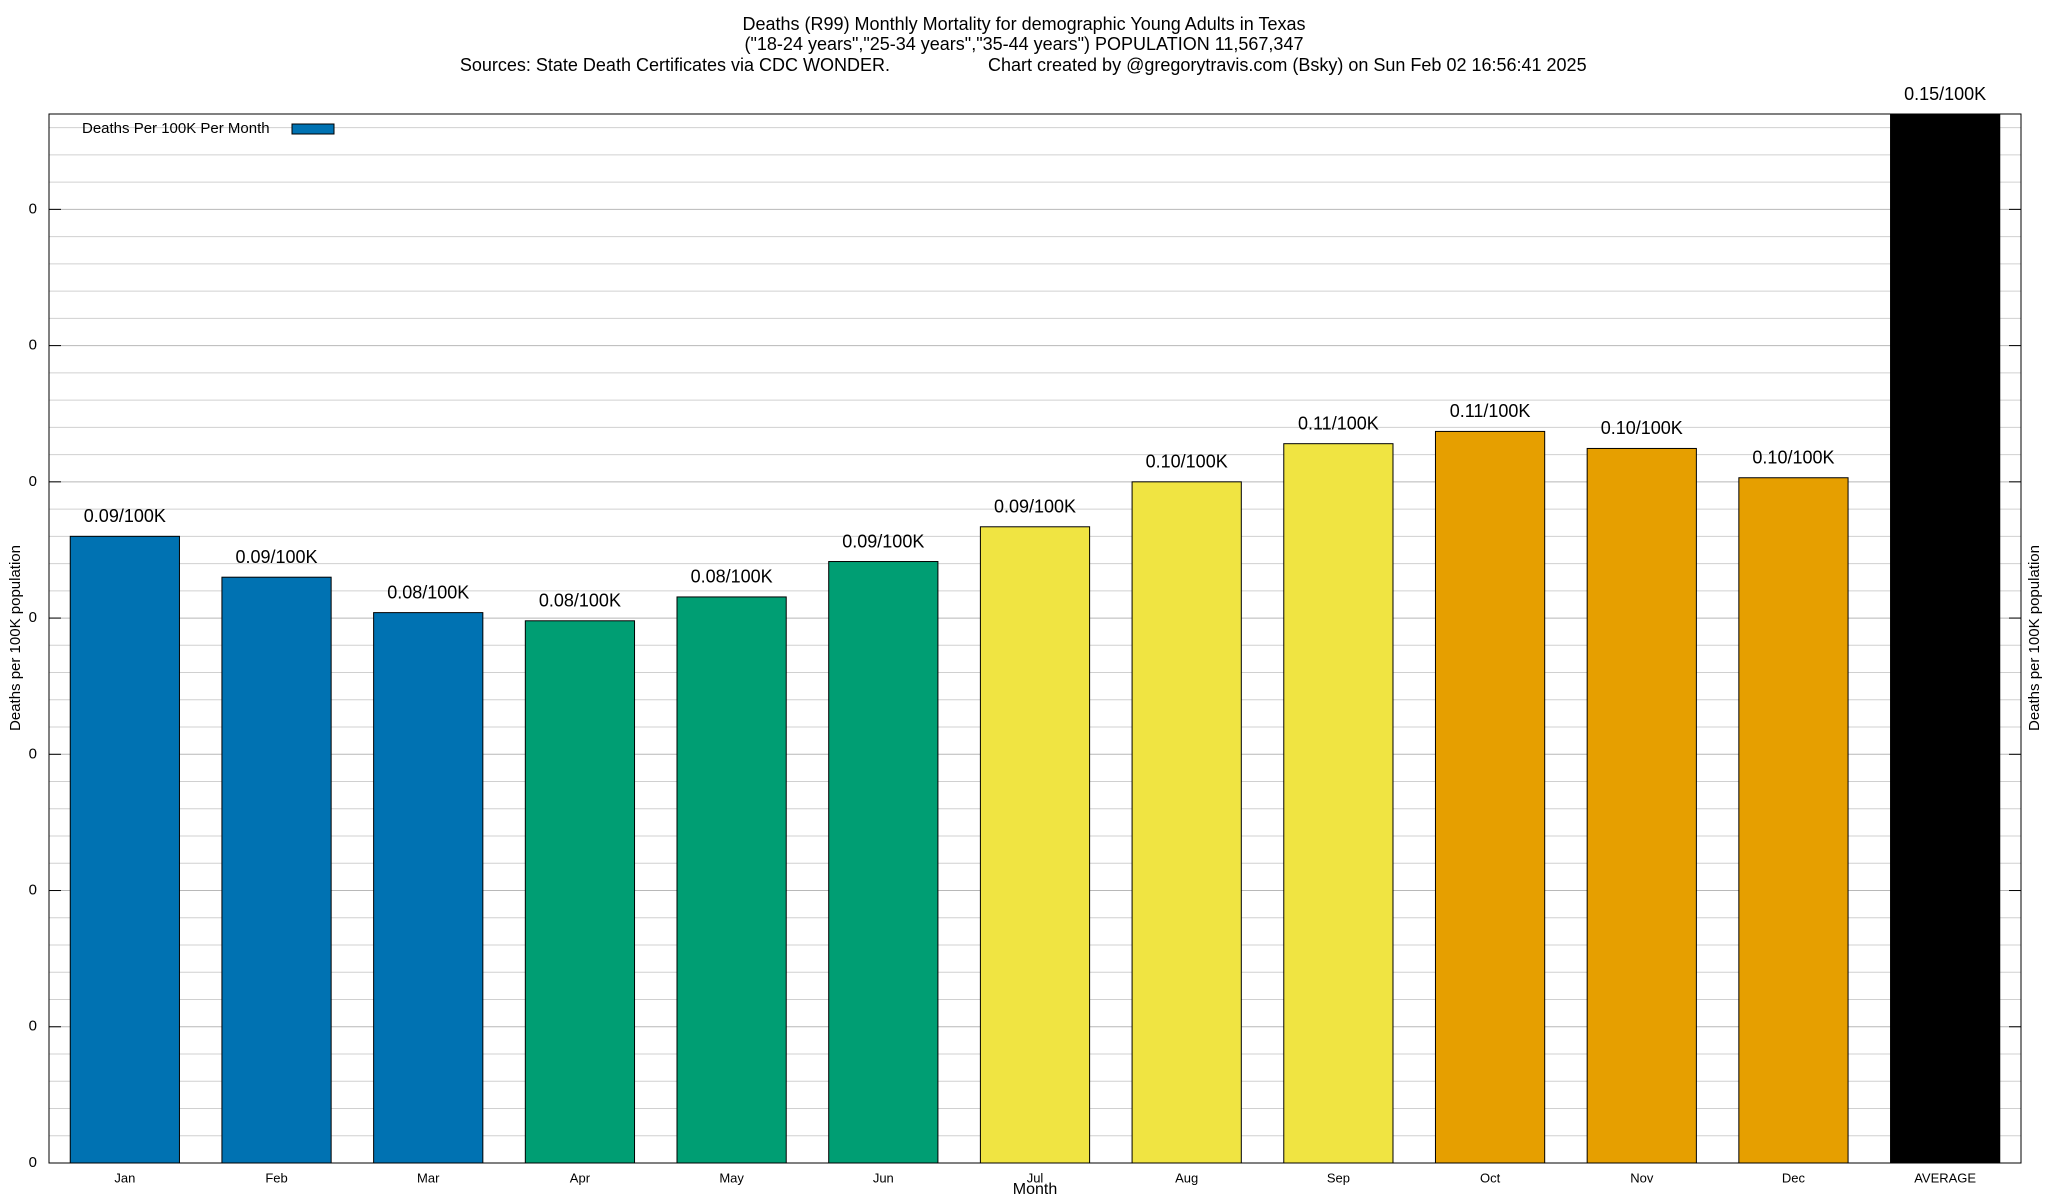  I want to click on legend-swatch, so click(313, 129).